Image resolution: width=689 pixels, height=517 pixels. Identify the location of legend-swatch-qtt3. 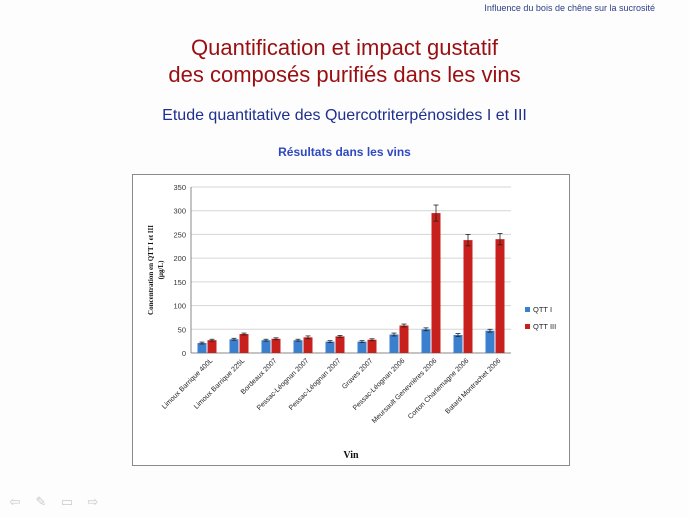
(527, 326).